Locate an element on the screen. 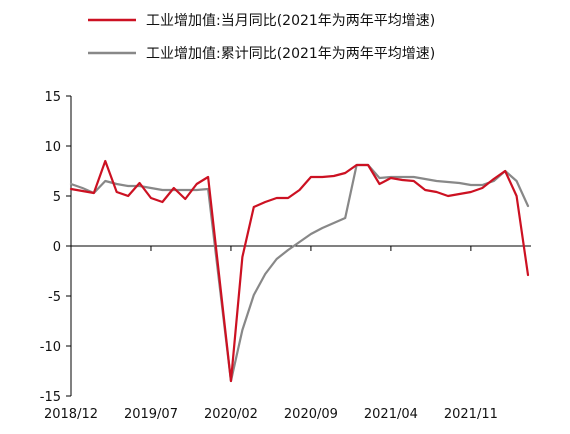 The width and height of the screenshot is (570, 434). x-tick-label: 2021/04 is located at coordinates (391, 414).